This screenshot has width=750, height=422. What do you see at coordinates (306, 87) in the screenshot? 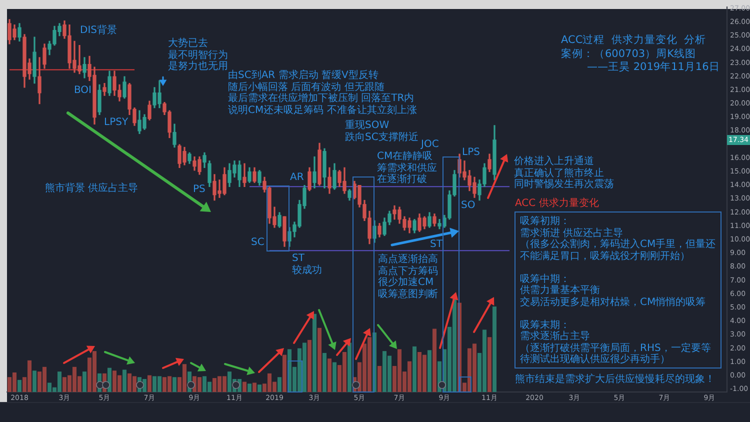
I see `annotation: 随后小幅回落 后面有波动 但无跟随` at bounding box center [306, 87].